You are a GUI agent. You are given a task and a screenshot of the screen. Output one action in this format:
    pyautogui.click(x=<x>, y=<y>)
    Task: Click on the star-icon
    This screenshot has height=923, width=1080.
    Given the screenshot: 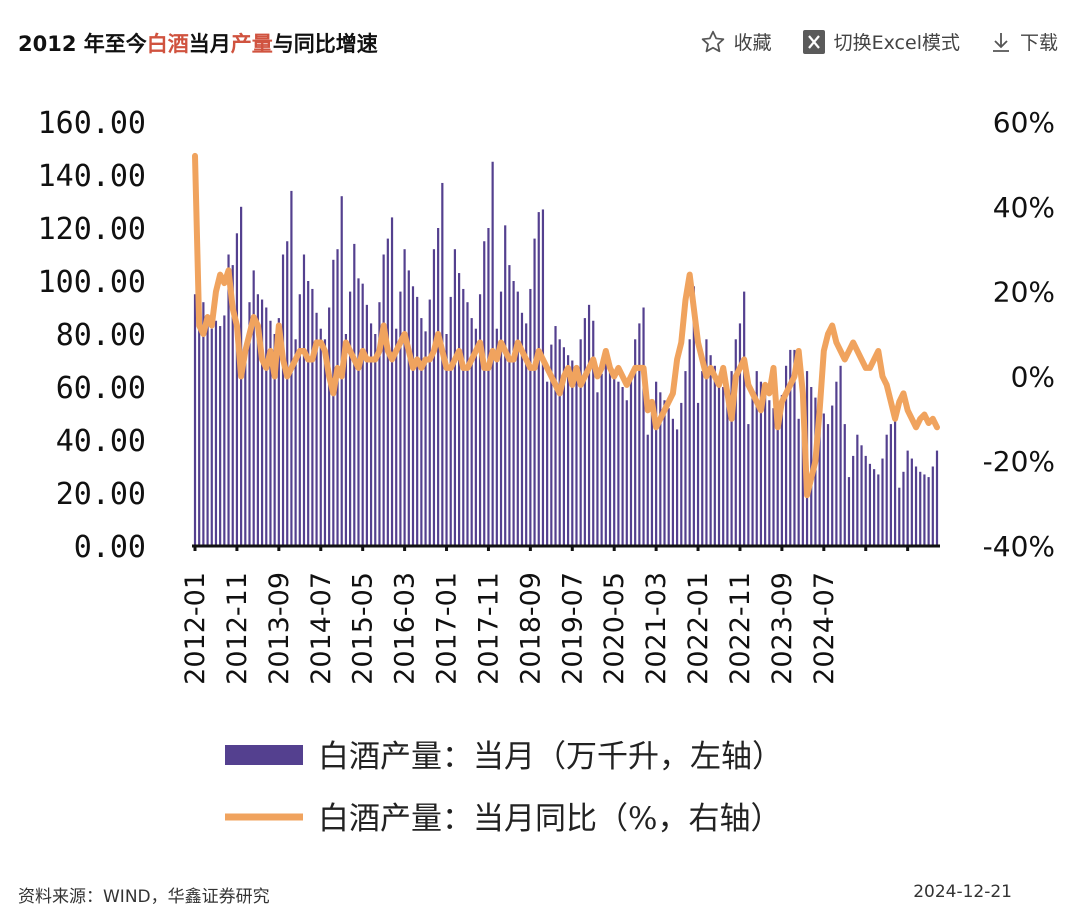 What is the action you would take?
    pyautogui.click(x=712, y=41)
    